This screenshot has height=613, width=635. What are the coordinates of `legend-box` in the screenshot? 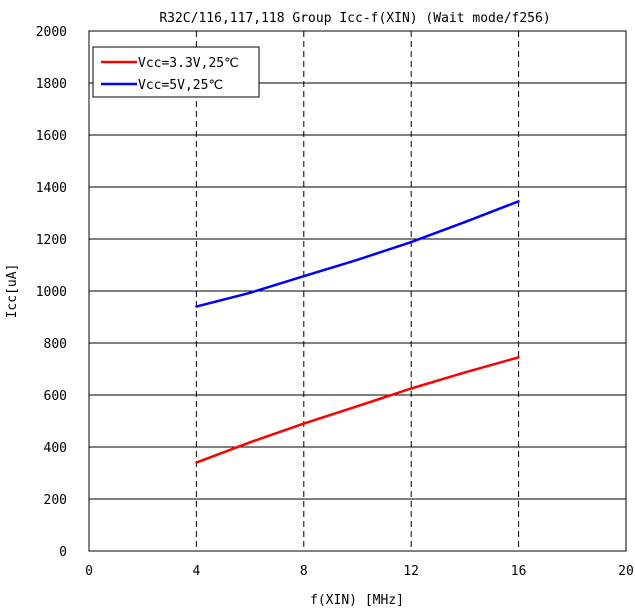 It's located at (176, 72).